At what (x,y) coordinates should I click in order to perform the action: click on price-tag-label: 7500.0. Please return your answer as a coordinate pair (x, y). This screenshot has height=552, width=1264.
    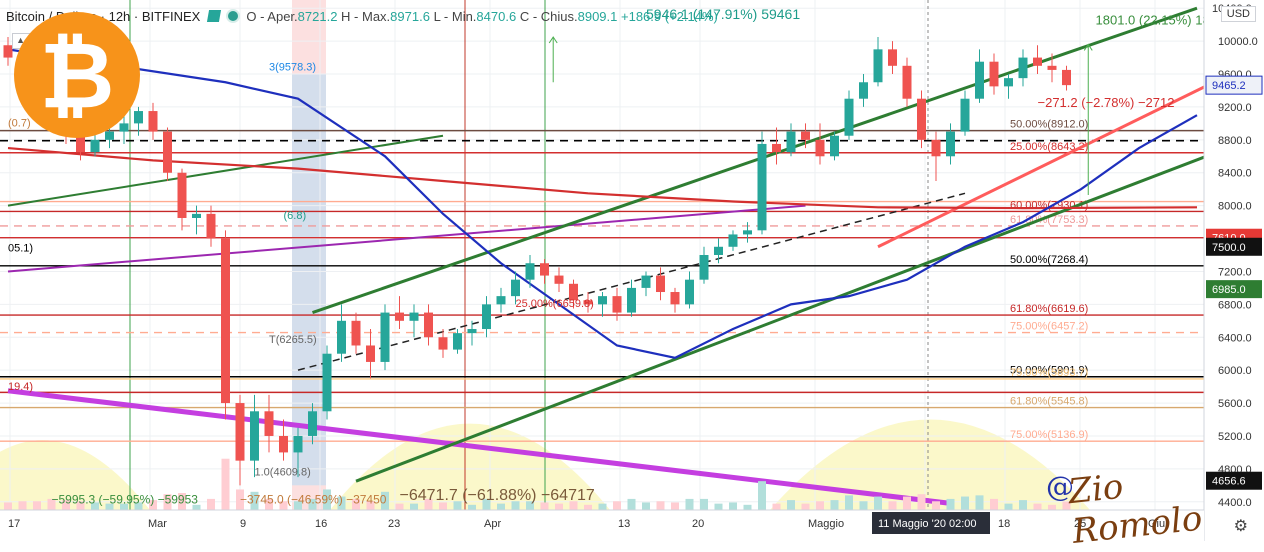
    Looking at the image, I should click on (1229, 248).